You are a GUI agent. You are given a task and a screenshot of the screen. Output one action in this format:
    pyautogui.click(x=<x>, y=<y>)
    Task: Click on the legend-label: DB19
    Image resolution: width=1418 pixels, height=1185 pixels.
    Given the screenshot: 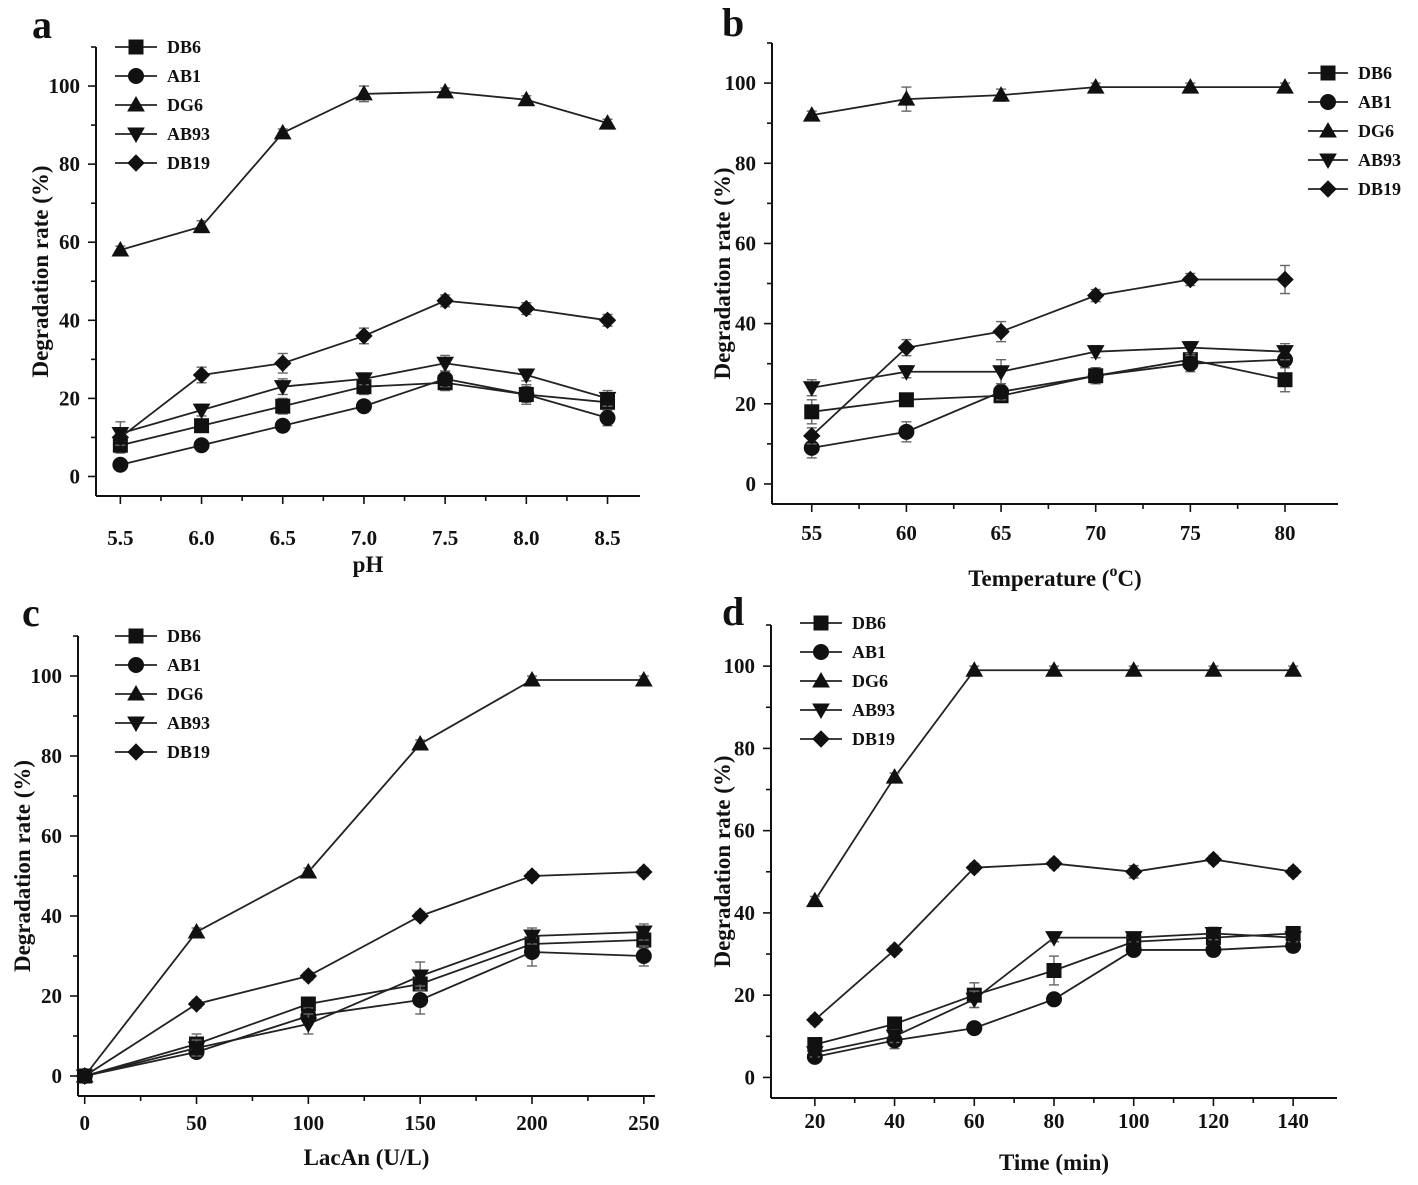 What is the action you would take?
    pyautogui.click(x=188, y=752)
    